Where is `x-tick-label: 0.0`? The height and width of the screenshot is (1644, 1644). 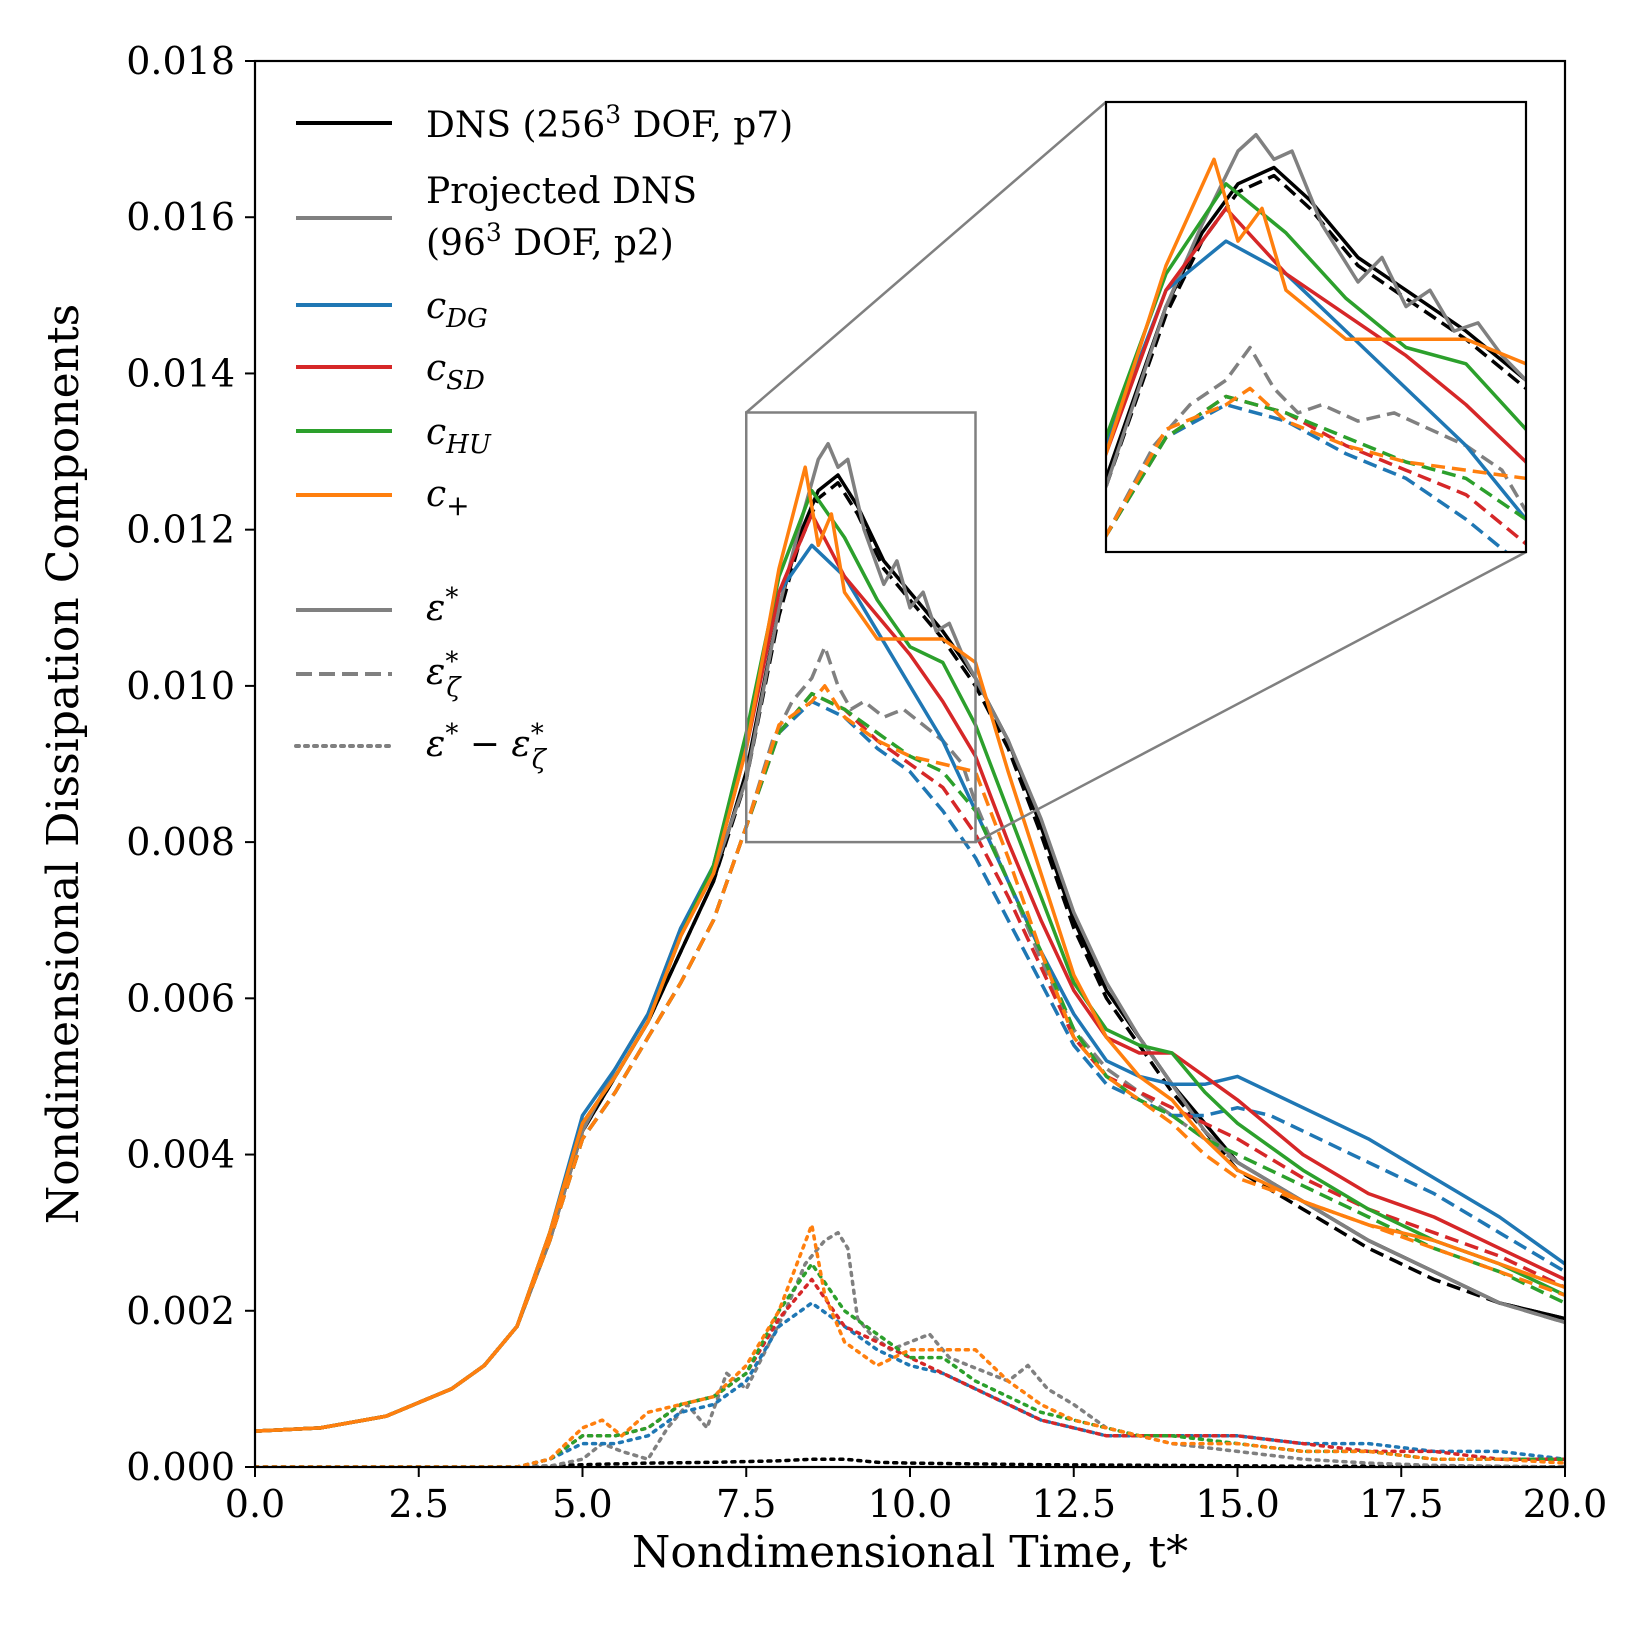
x-tick-label: 0.0 is located at coordinates (255, 1504).